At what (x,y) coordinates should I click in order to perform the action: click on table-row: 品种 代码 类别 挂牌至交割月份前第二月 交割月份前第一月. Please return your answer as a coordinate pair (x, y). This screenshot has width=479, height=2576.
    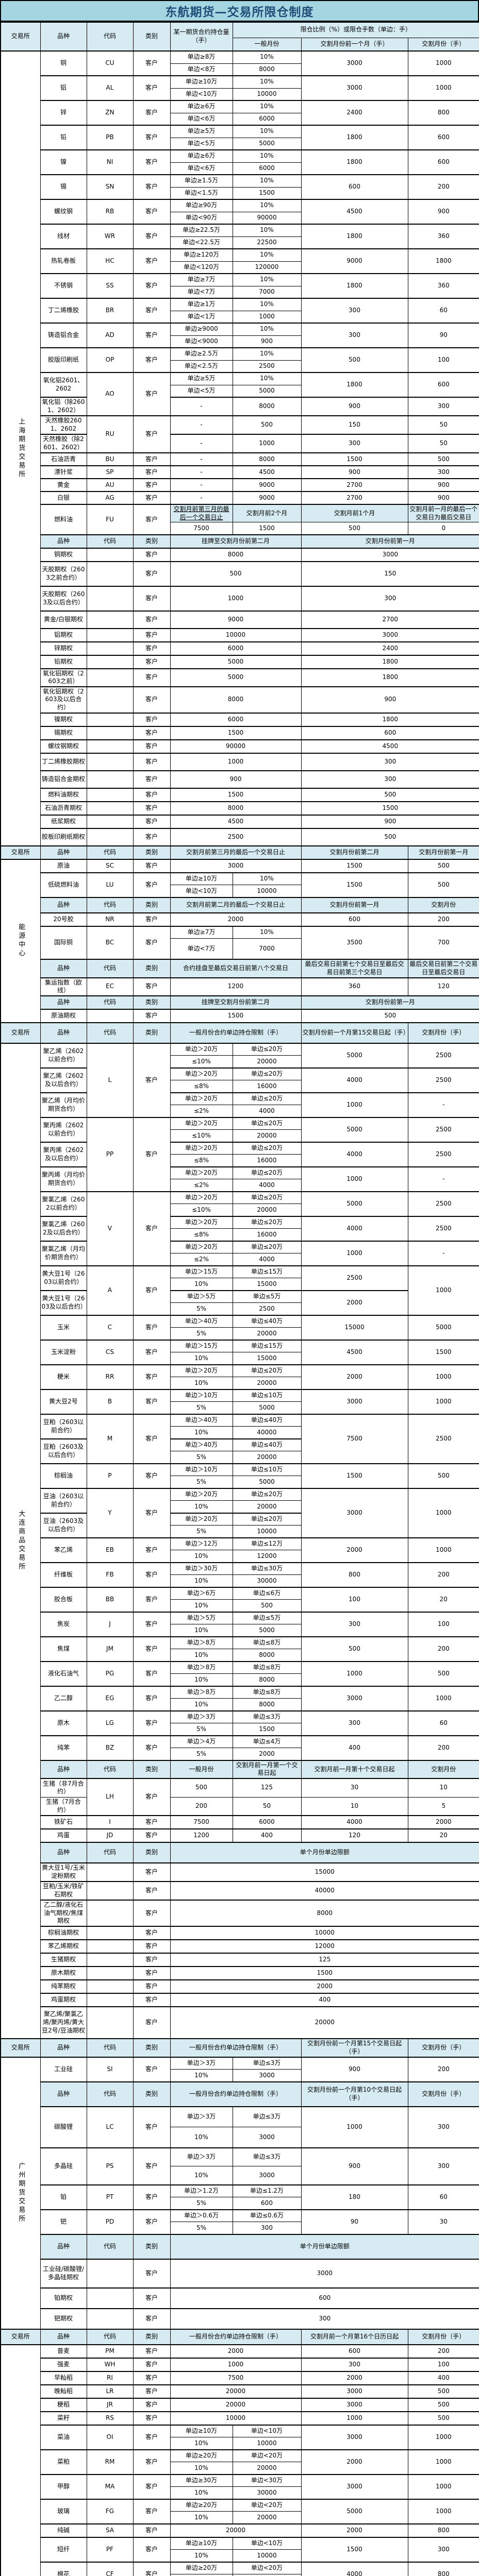
    Looking at the image, I should click on (240, 541).